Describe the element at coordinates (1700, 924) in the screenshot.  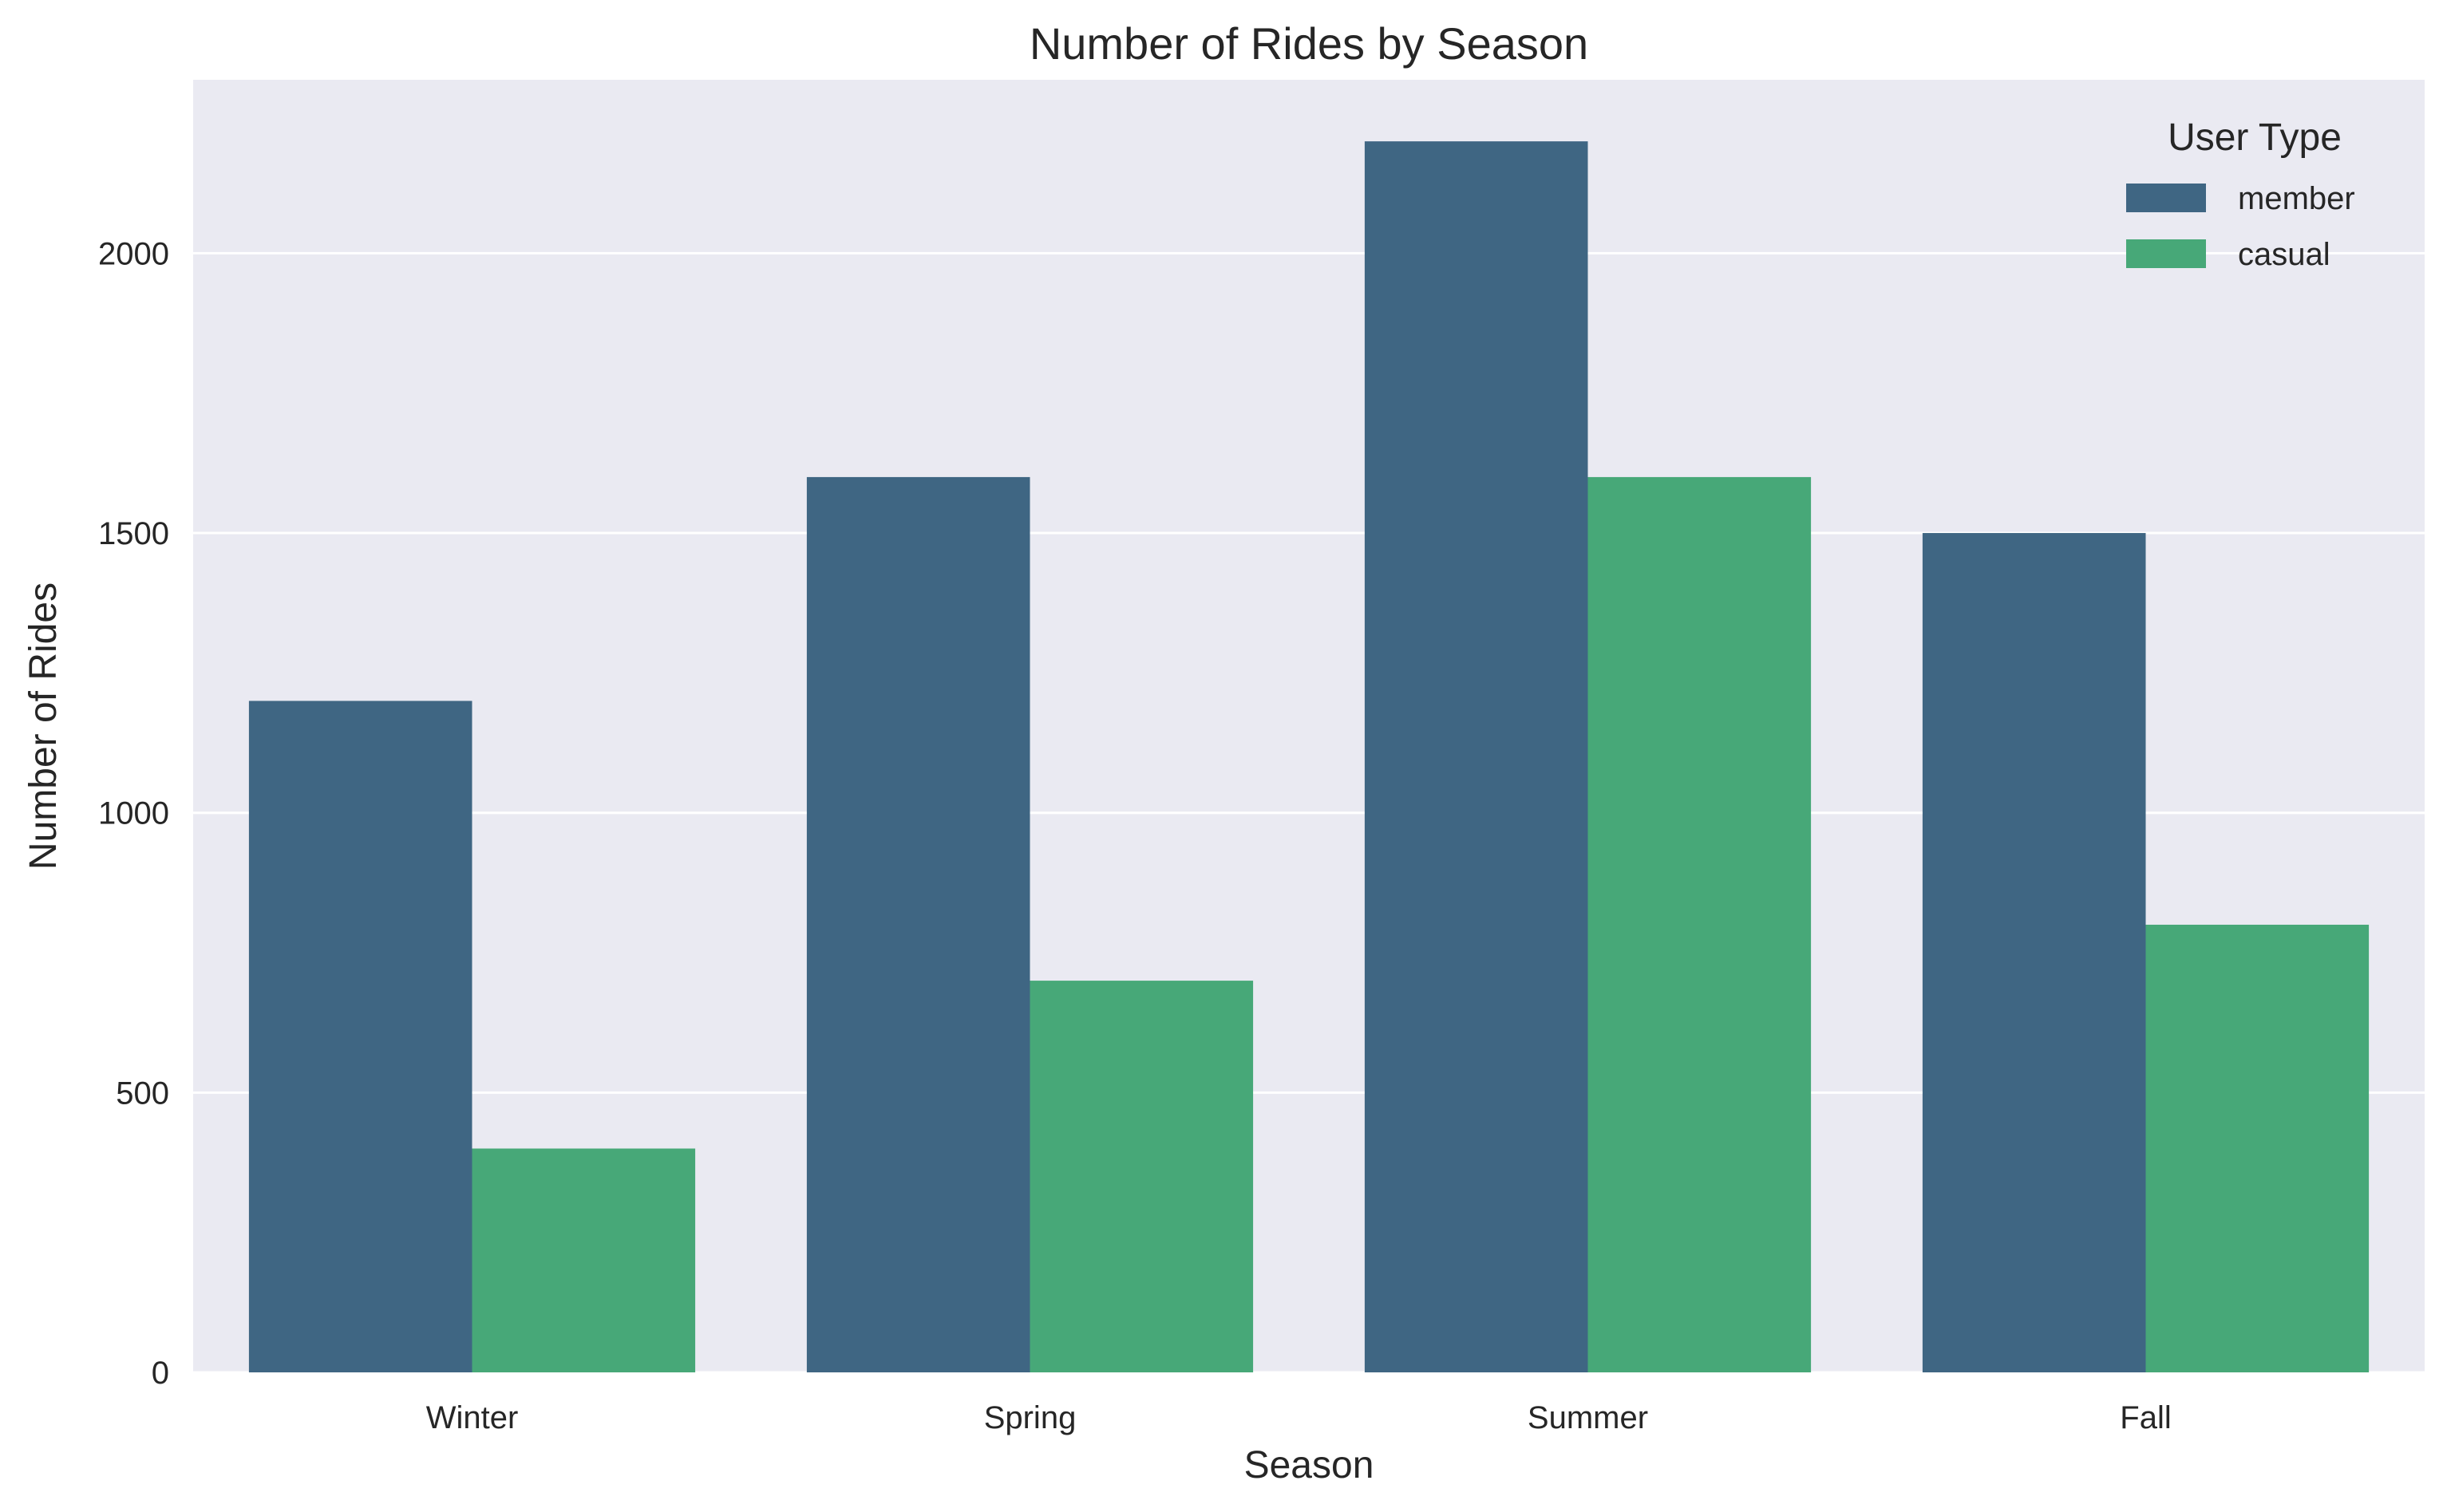
I see `bar-casual-summer` at that location.